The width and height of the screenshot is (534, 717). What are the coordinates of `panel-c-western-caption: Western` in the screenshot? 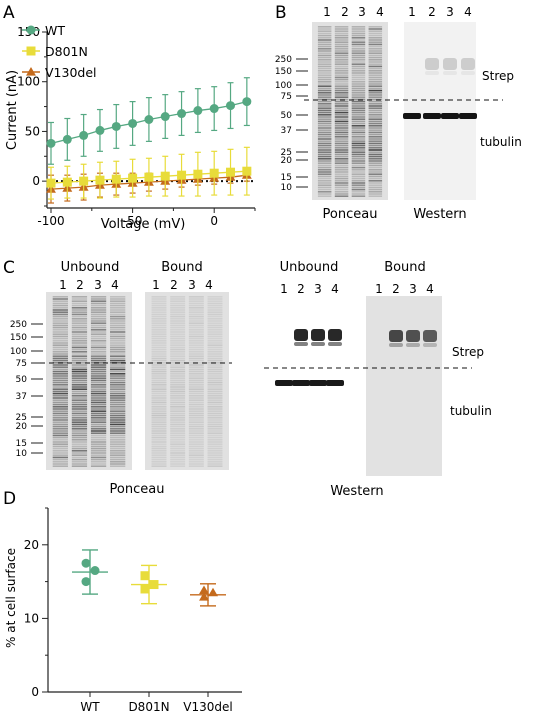 It's located at (356, 491).